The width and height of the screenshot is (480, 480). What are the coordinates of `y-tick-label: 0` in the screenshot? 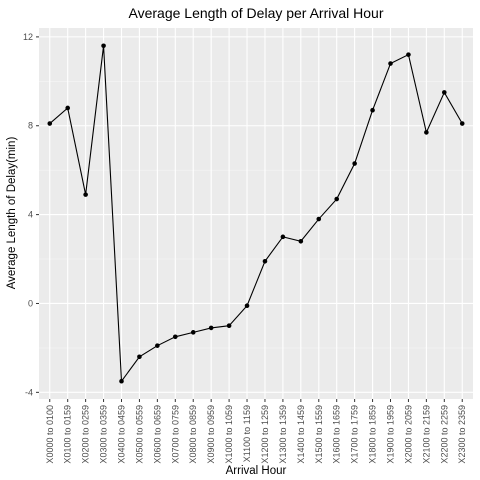 It's located at (30, 303).